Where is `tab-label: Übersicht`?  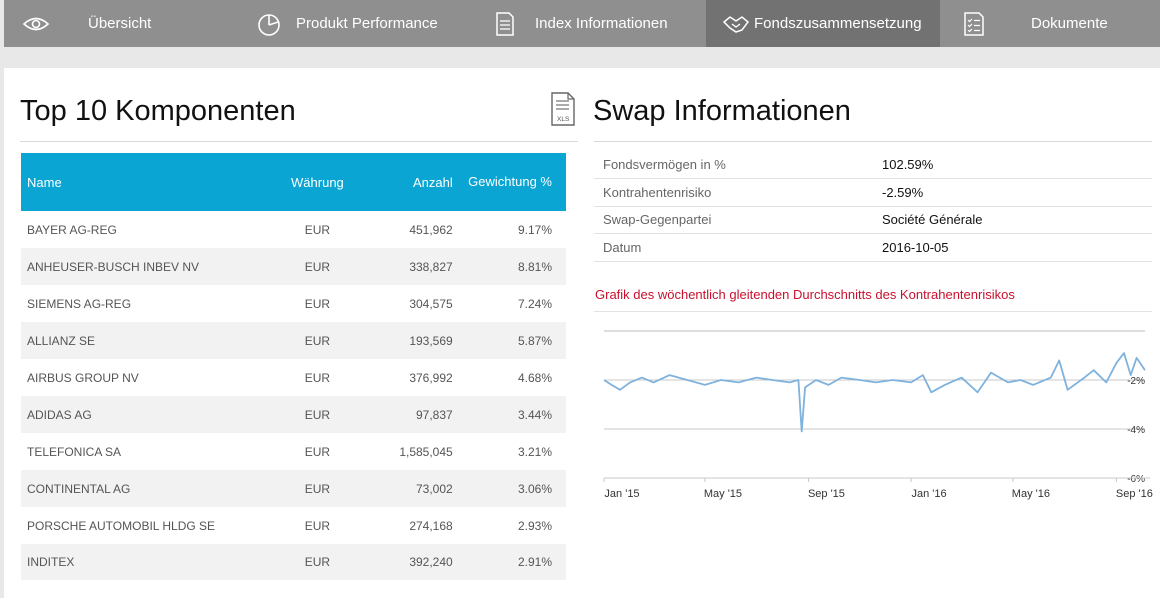 tab-label: Übersicht is located at coordinates (120, 23).